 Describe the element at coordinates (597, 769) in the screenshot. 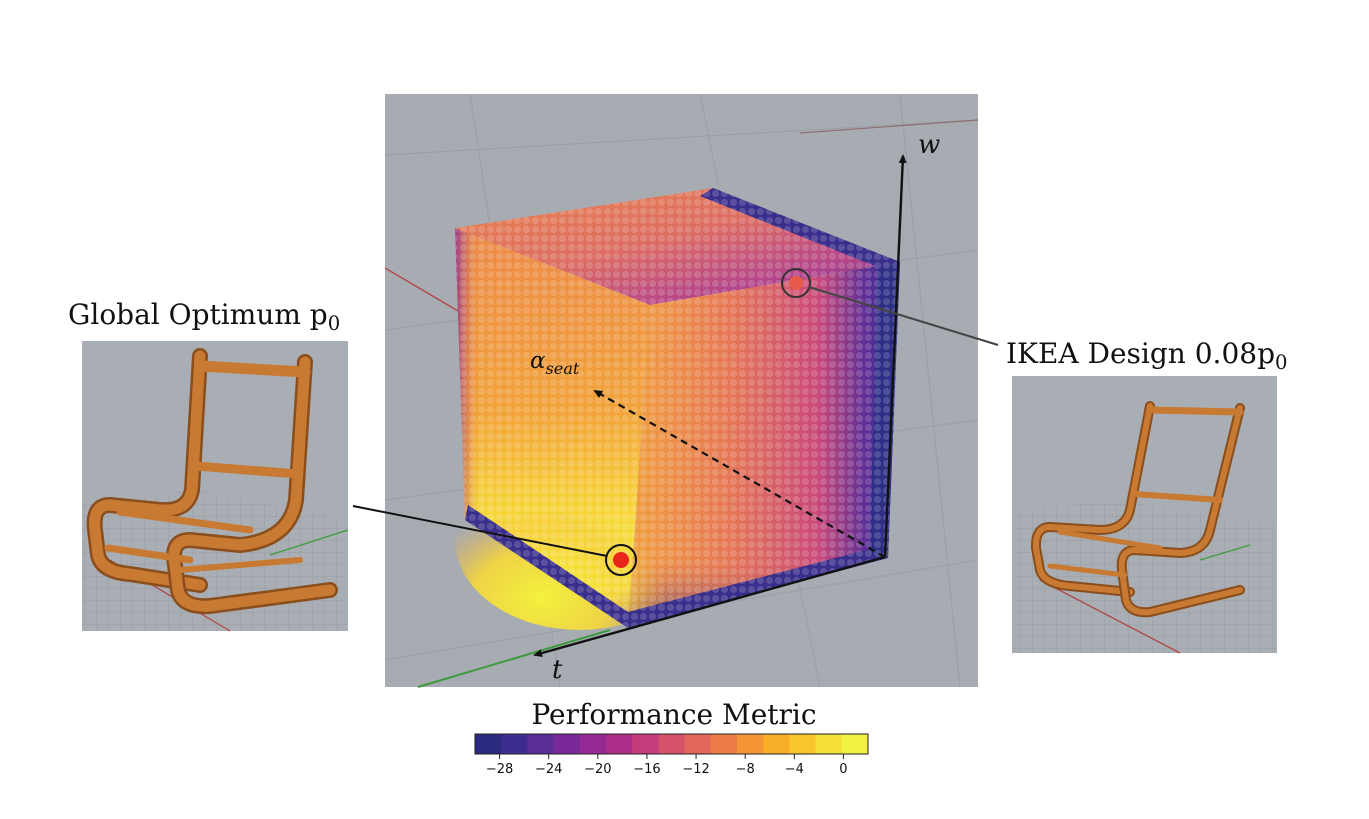

I see `colorbar-tick-label: −20` at that location.